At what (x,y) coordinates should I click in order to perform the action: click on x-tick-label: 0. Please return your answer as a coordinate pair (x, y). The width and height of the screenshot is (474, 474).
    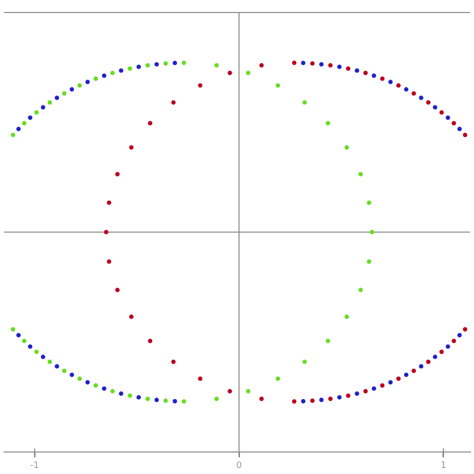
    Looking at the image, I should click on (239, 465).